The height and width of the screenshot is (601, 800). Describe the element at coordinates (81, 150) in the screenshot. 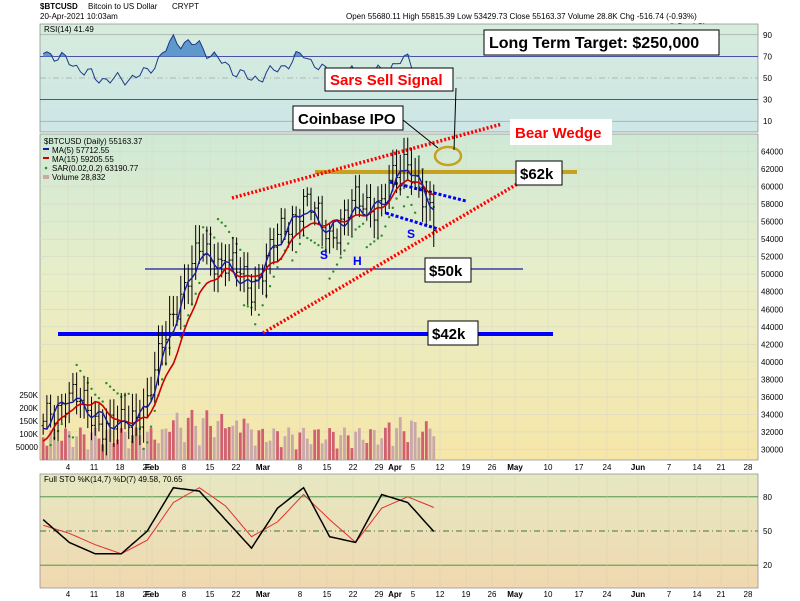

I see `ma5-legend: MA(5) 57712.55` at that location.